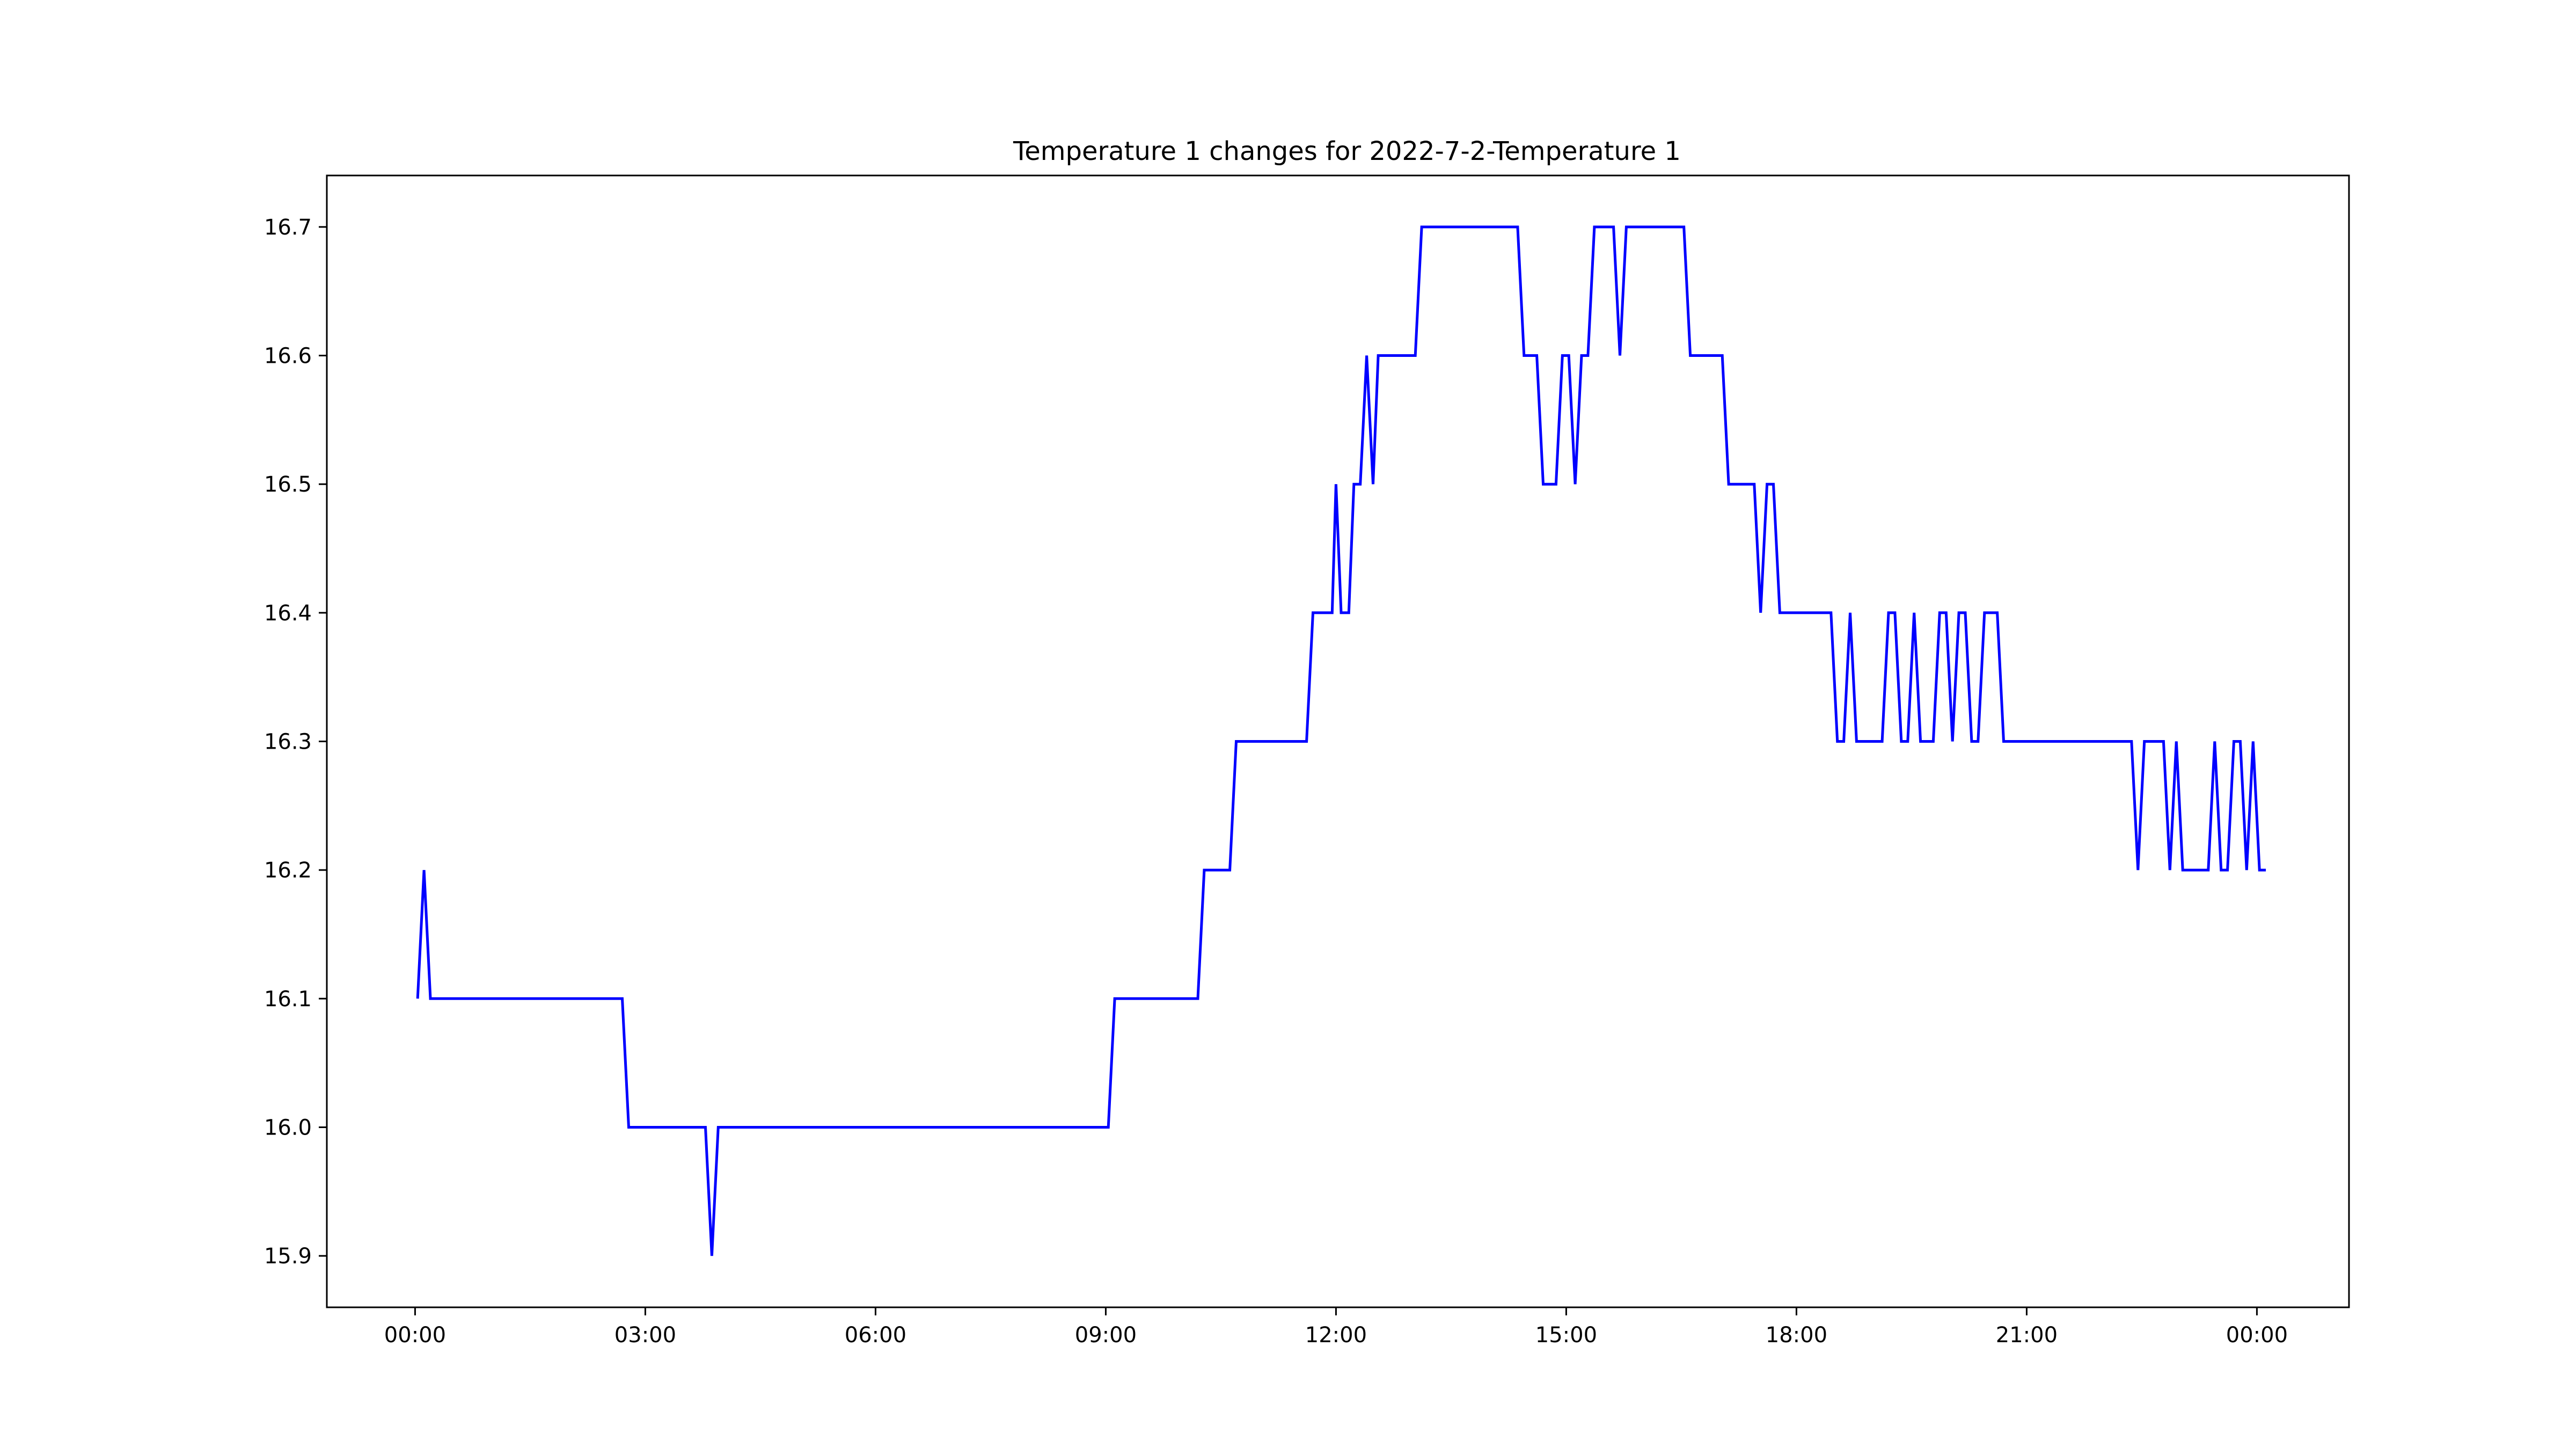 This screenshot has width=2576, height=1449. Describe the element at coordinates (288, 613) in the screenshot. I see `y-tick-label: 16.4` at that location.